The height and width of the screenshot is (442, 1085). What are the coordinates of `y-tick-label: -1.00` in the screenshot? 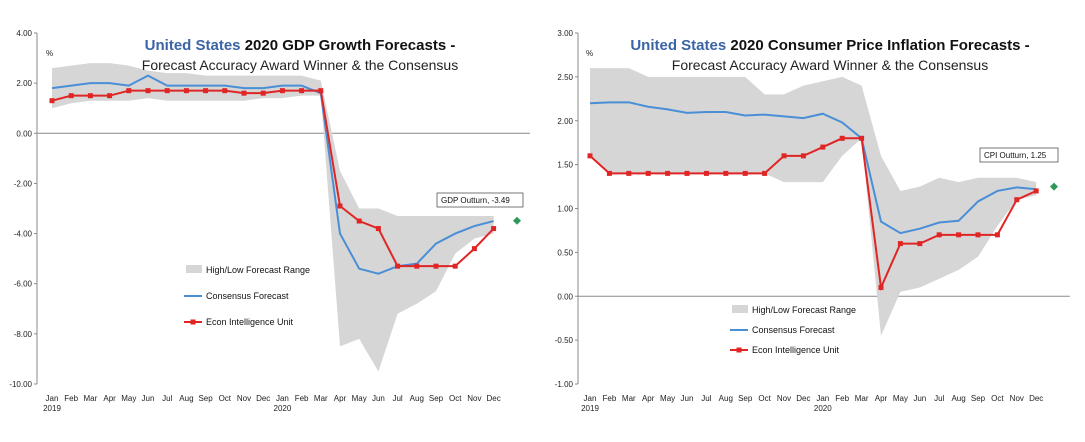 It's located at (564, 384).